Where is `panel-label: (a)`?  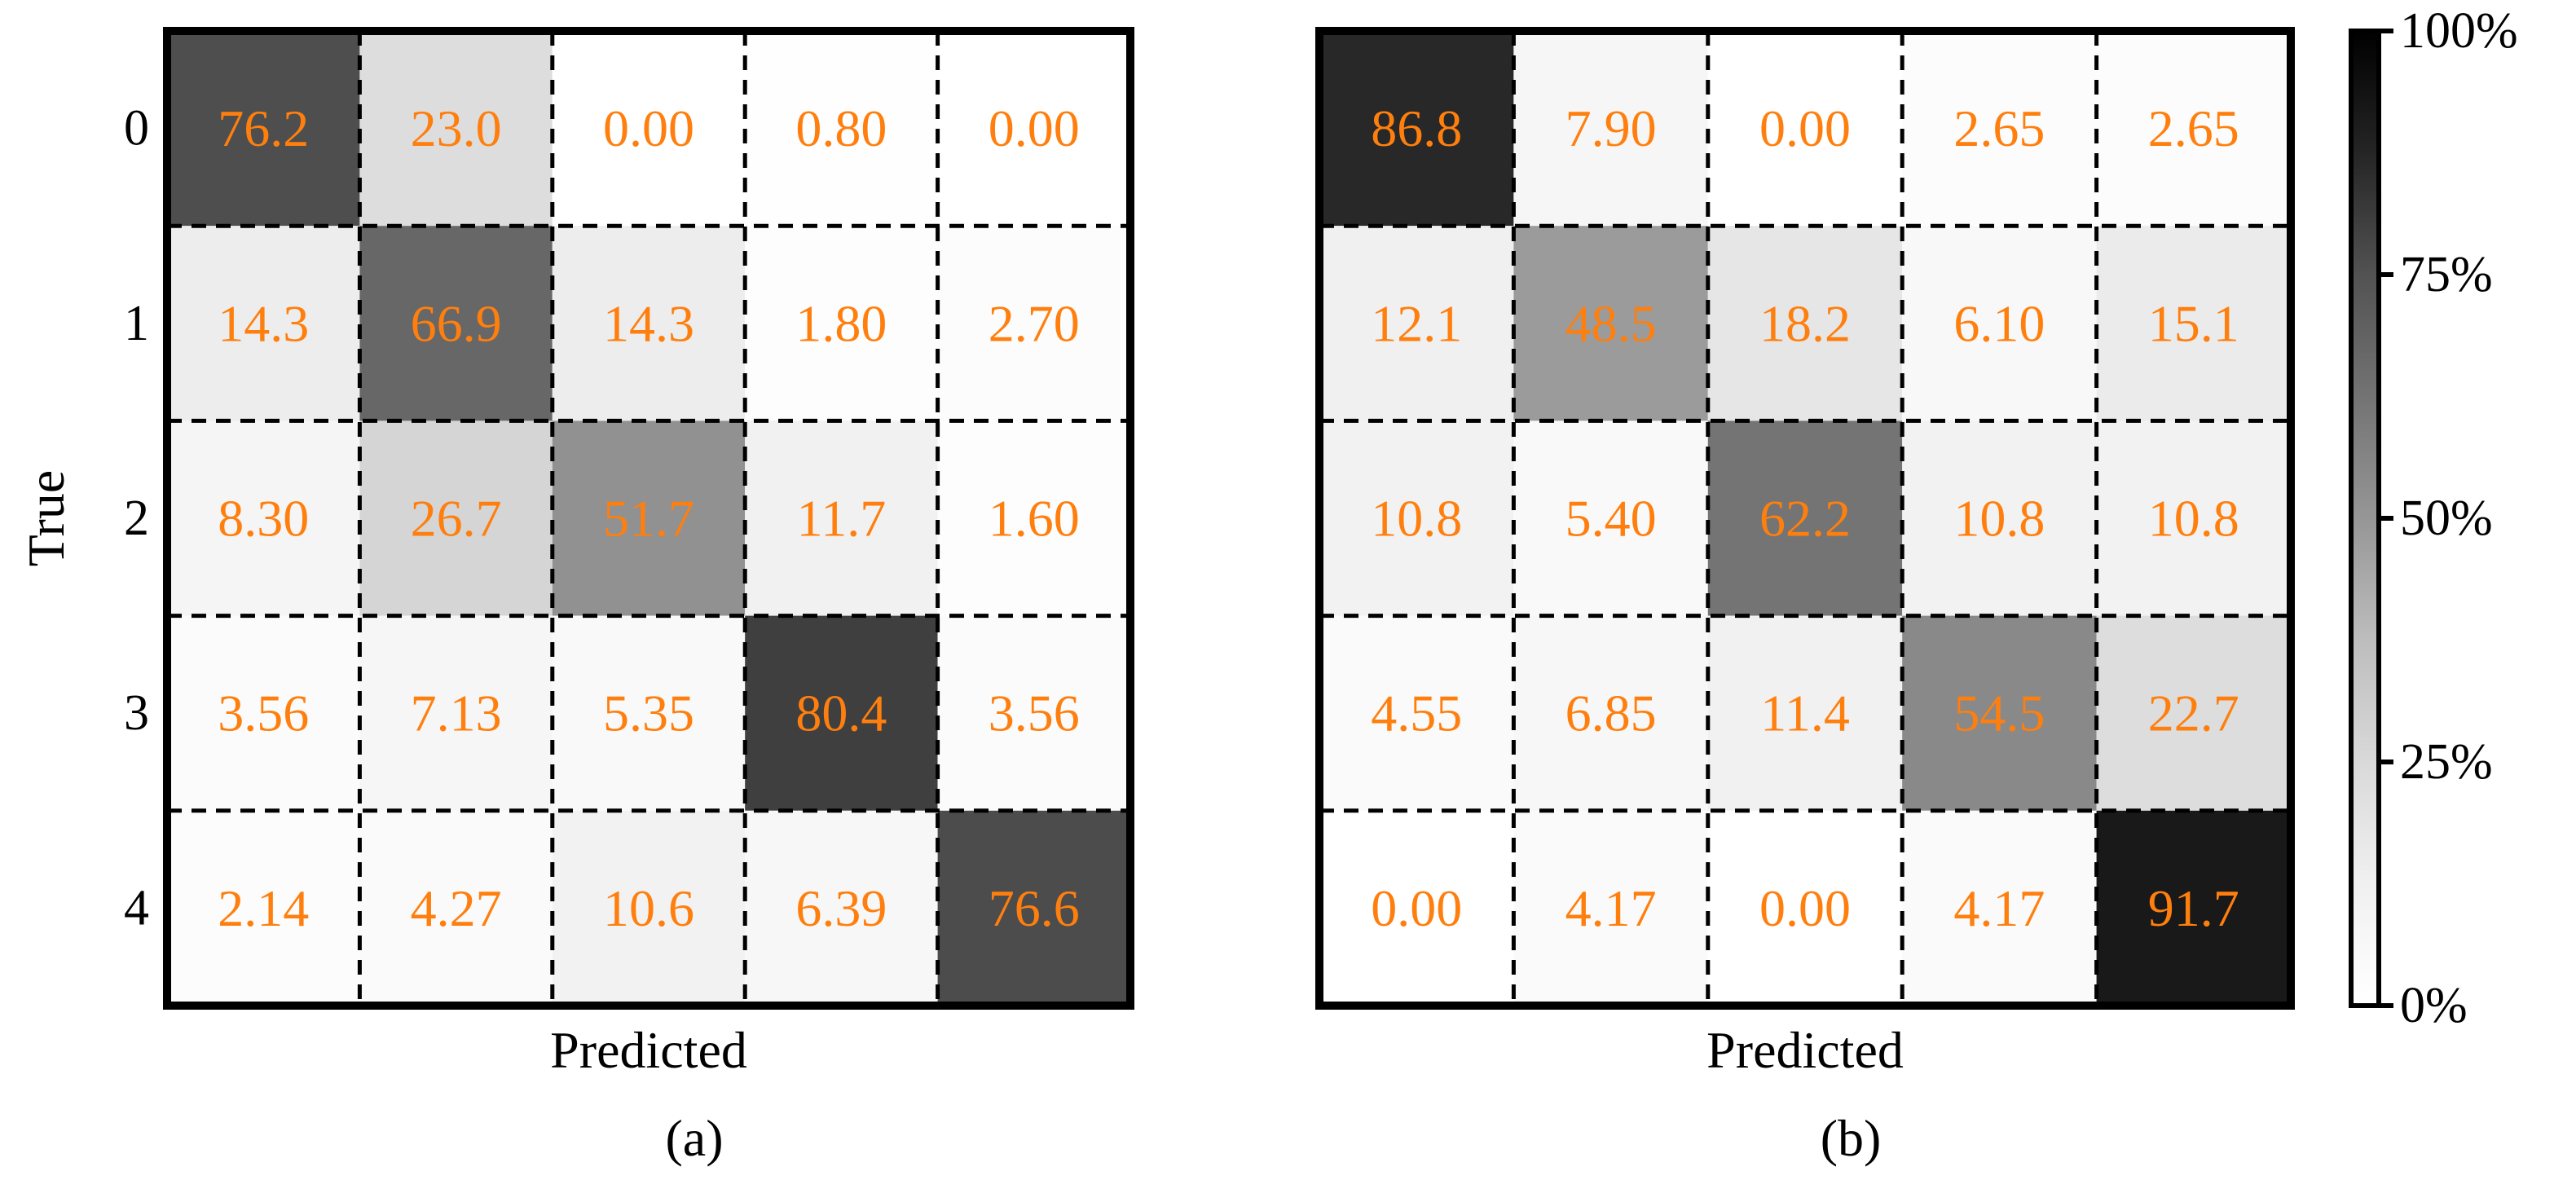
panel-label: (a) is located at coordinates (694, 1138).